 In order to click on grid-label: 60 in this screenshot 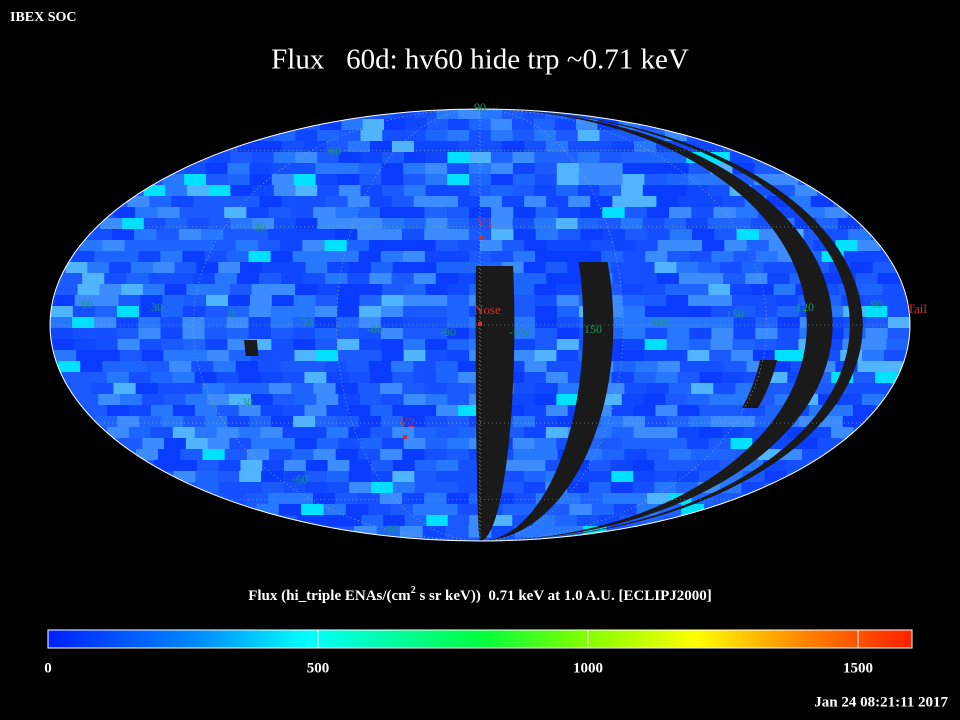, I will do `click(335, 151)`.